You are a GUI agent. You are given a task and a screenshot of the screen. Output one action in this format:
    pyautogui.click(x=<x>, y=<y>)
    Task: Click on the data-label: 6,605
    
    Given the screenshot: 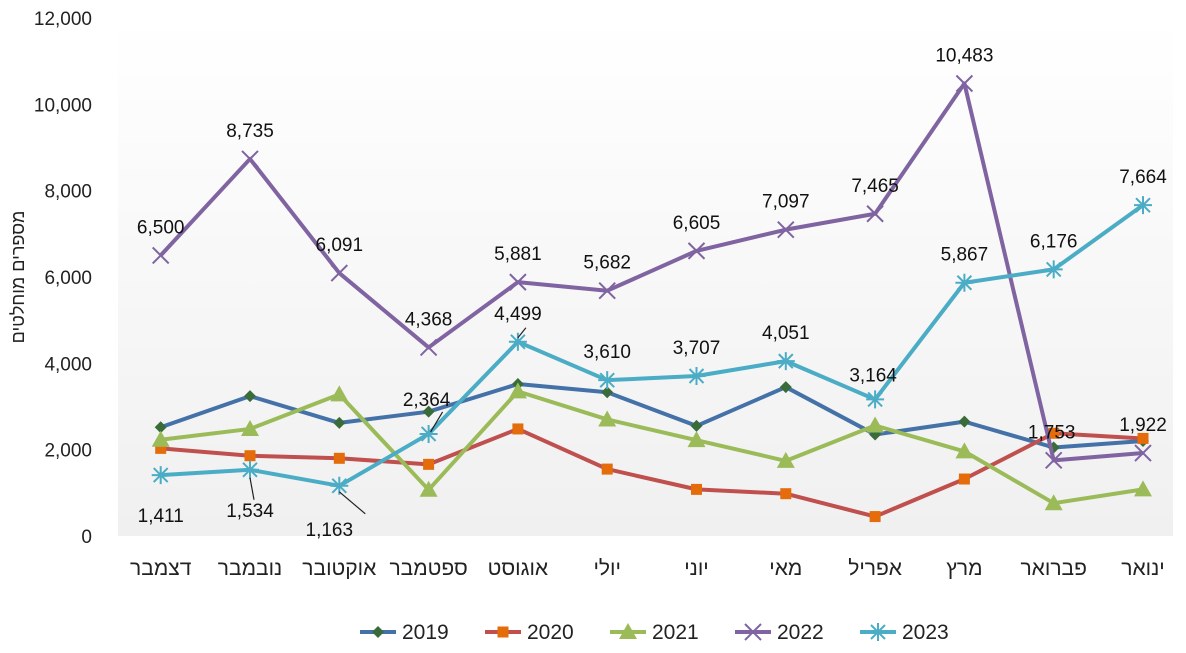 What is the action you would take?
    pyautogui.click(x=697, y=223)
    